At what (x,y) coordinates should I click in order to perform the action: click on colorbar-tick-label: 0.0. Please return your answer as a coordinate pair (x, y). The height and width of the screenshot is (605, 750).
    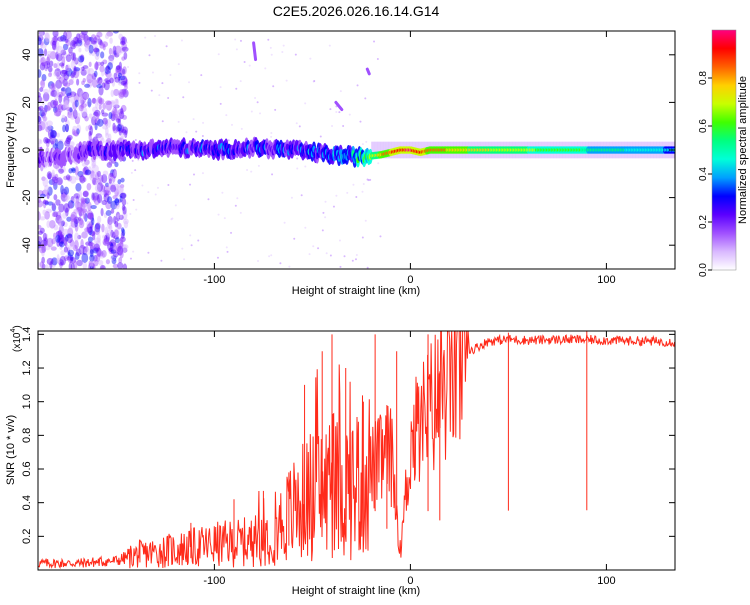
    Looking at the image, I should click on (703, 270).